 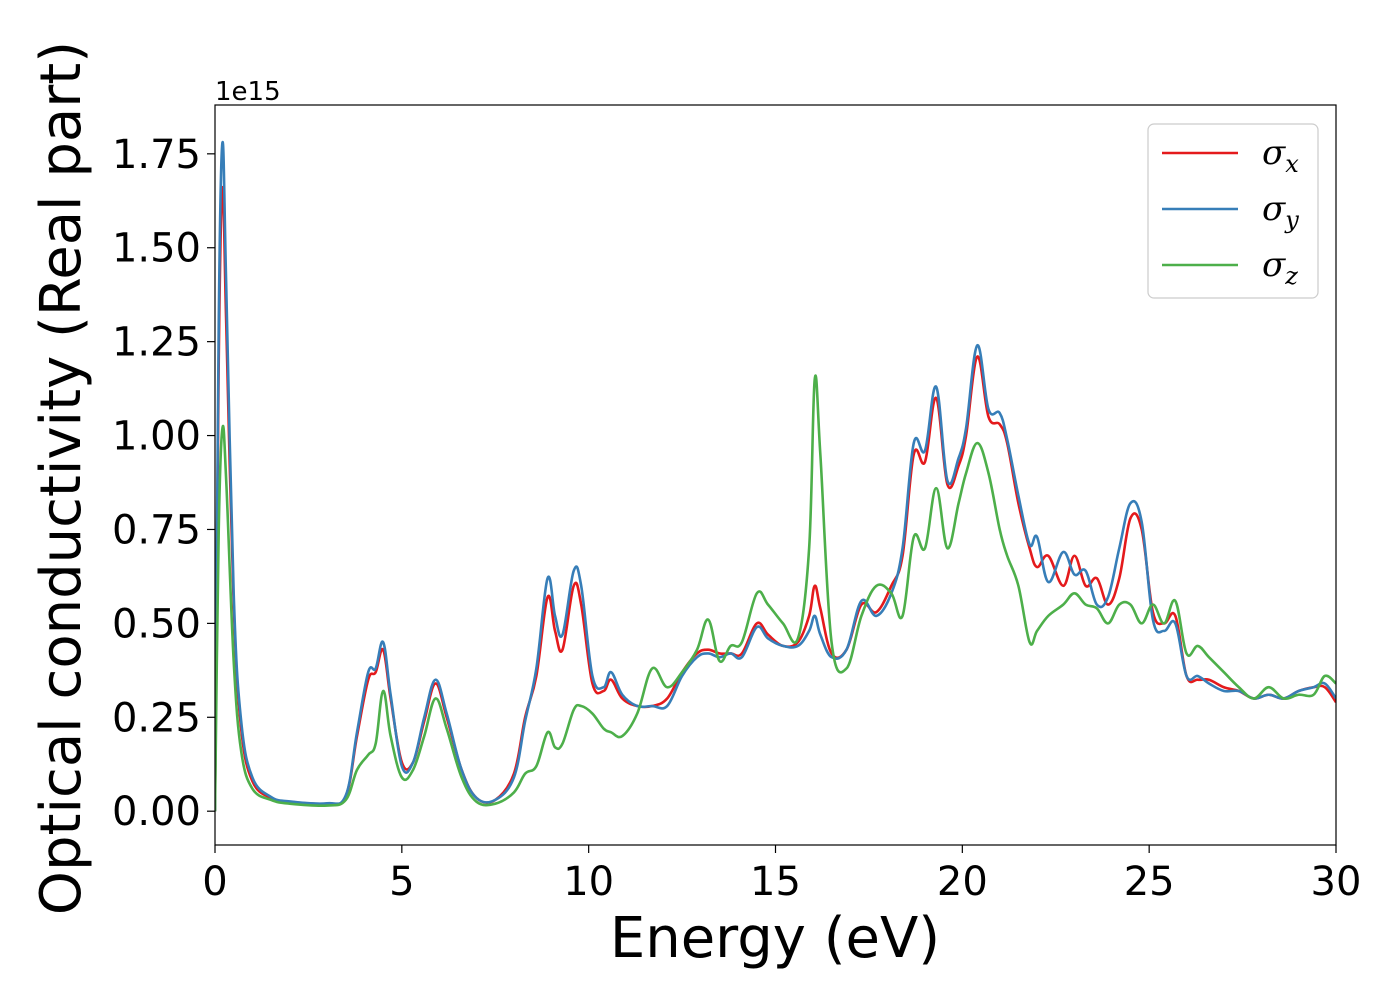 What do you see at coordinates (1336, 882) in the screenshot?
I see `x-tick-label: 30` at bounding box center [1336, 882].